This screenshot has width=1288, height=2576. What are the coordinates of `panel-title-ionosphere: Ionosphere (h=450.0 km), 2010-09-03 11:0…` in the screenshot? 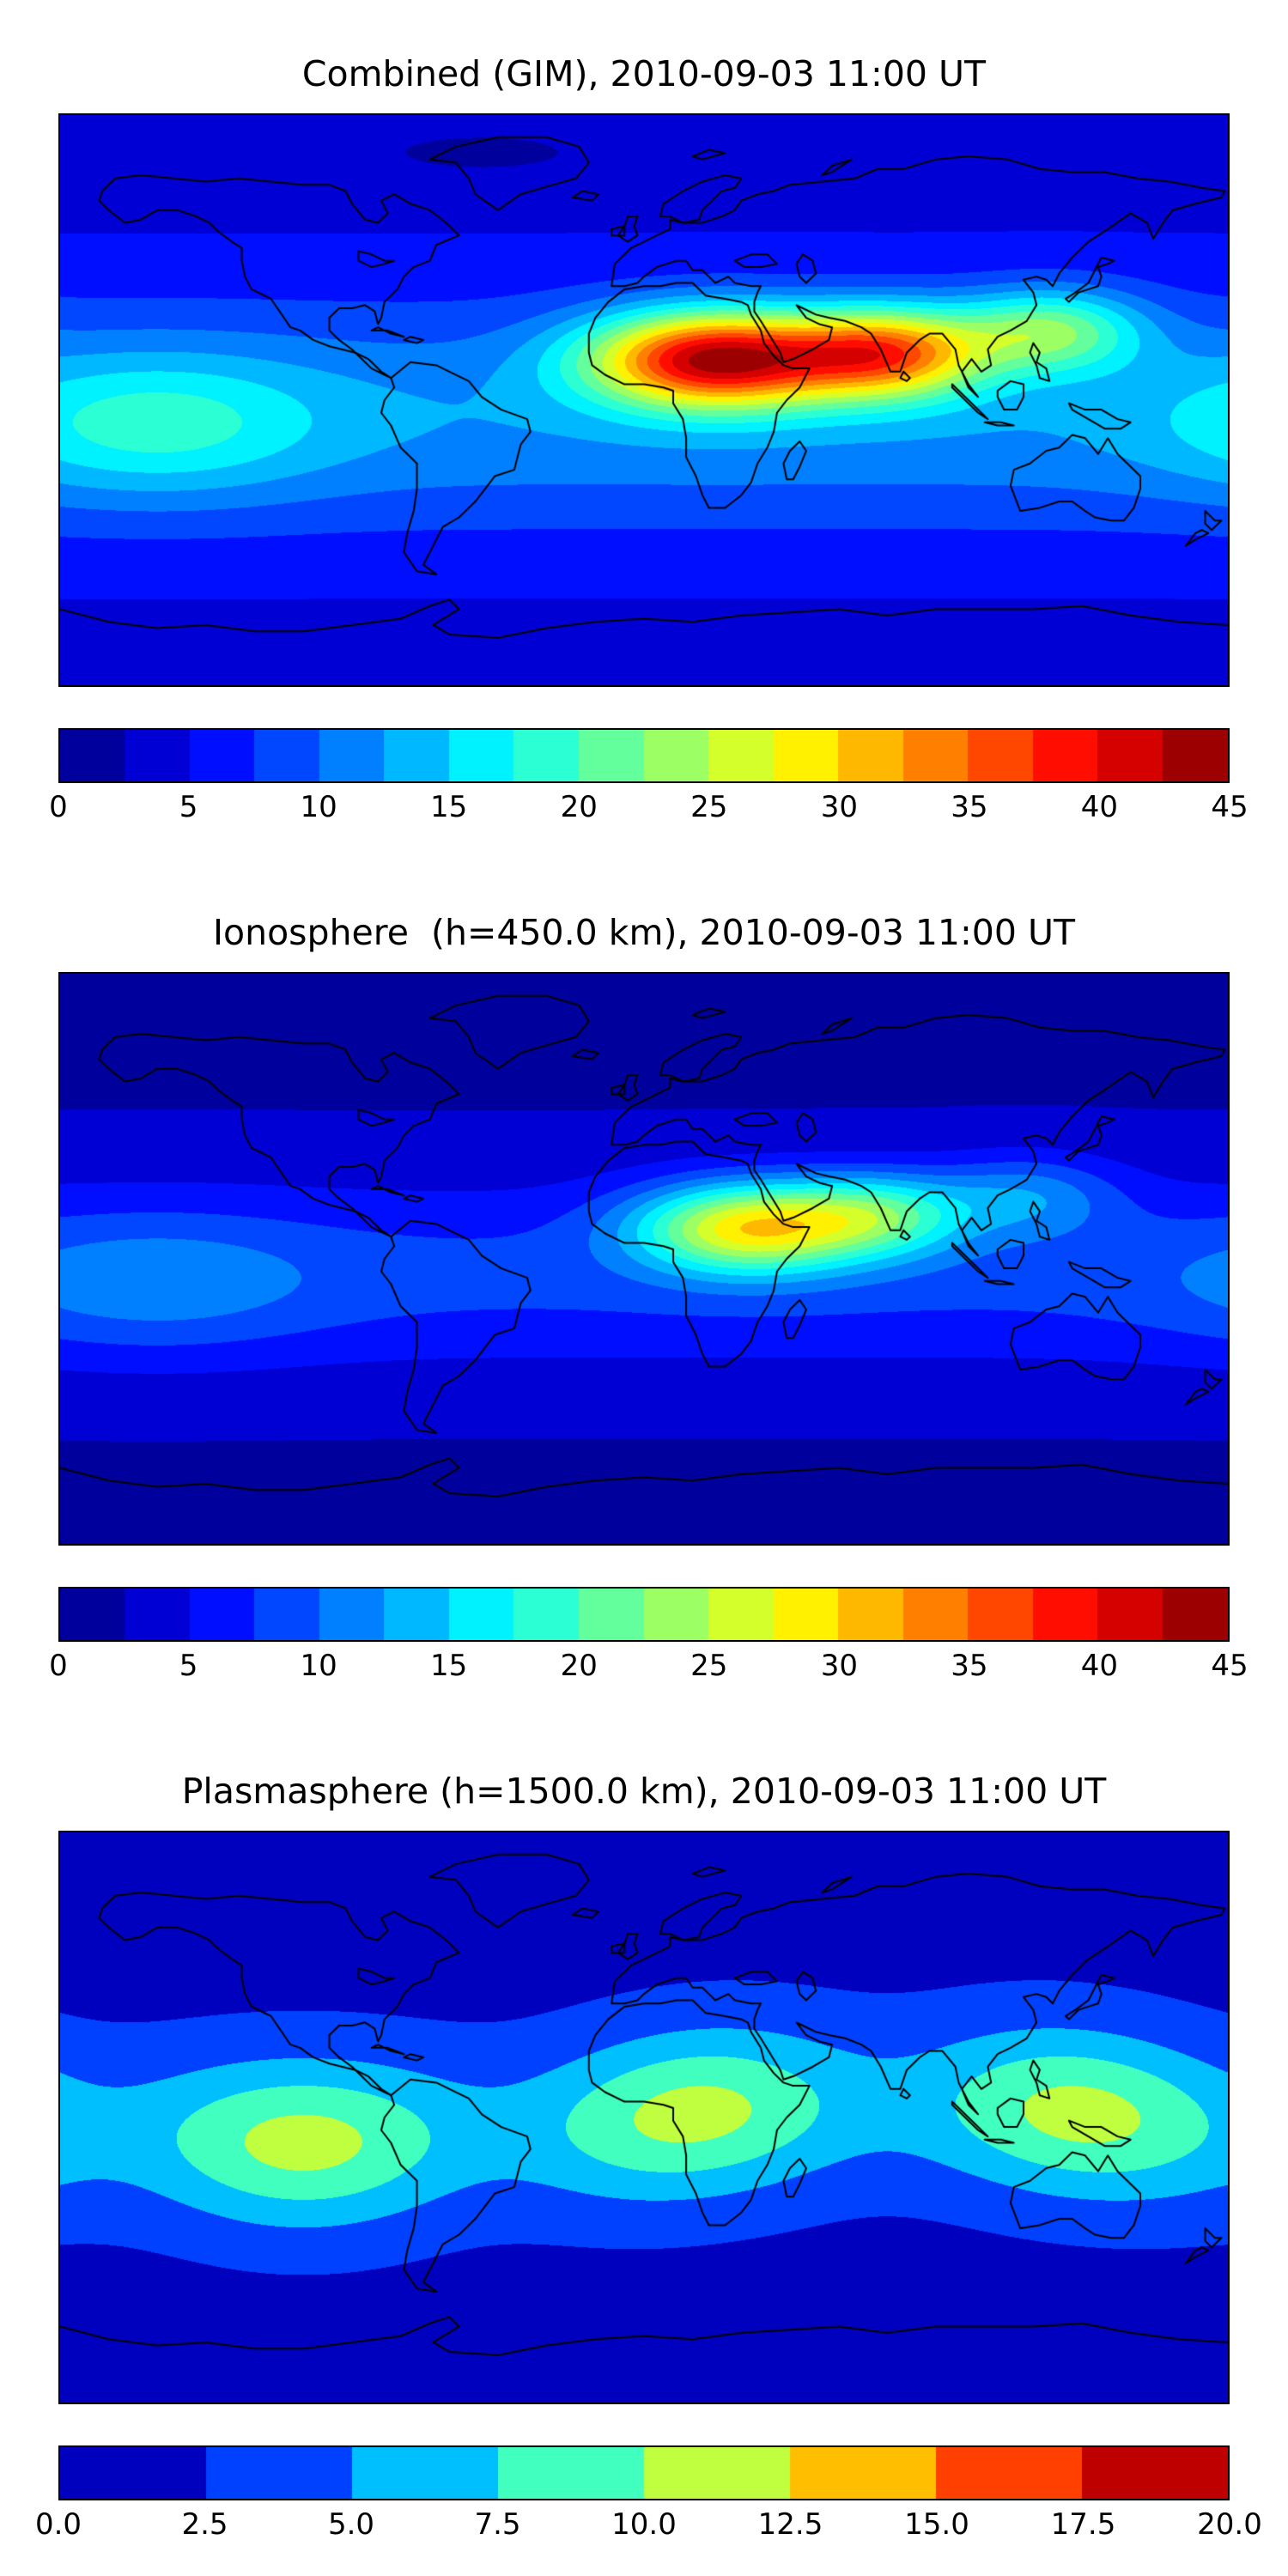 It's located at (644, 932).